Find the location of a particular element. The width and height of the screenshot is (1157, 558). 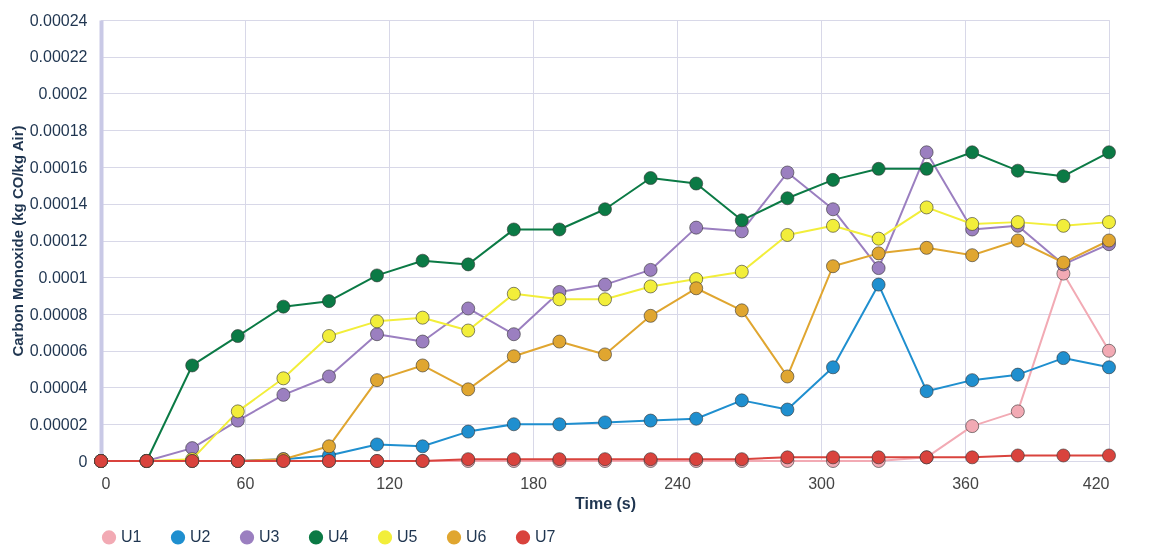

y-tick-label: 0.00022 is located at coordinates (58, 57).